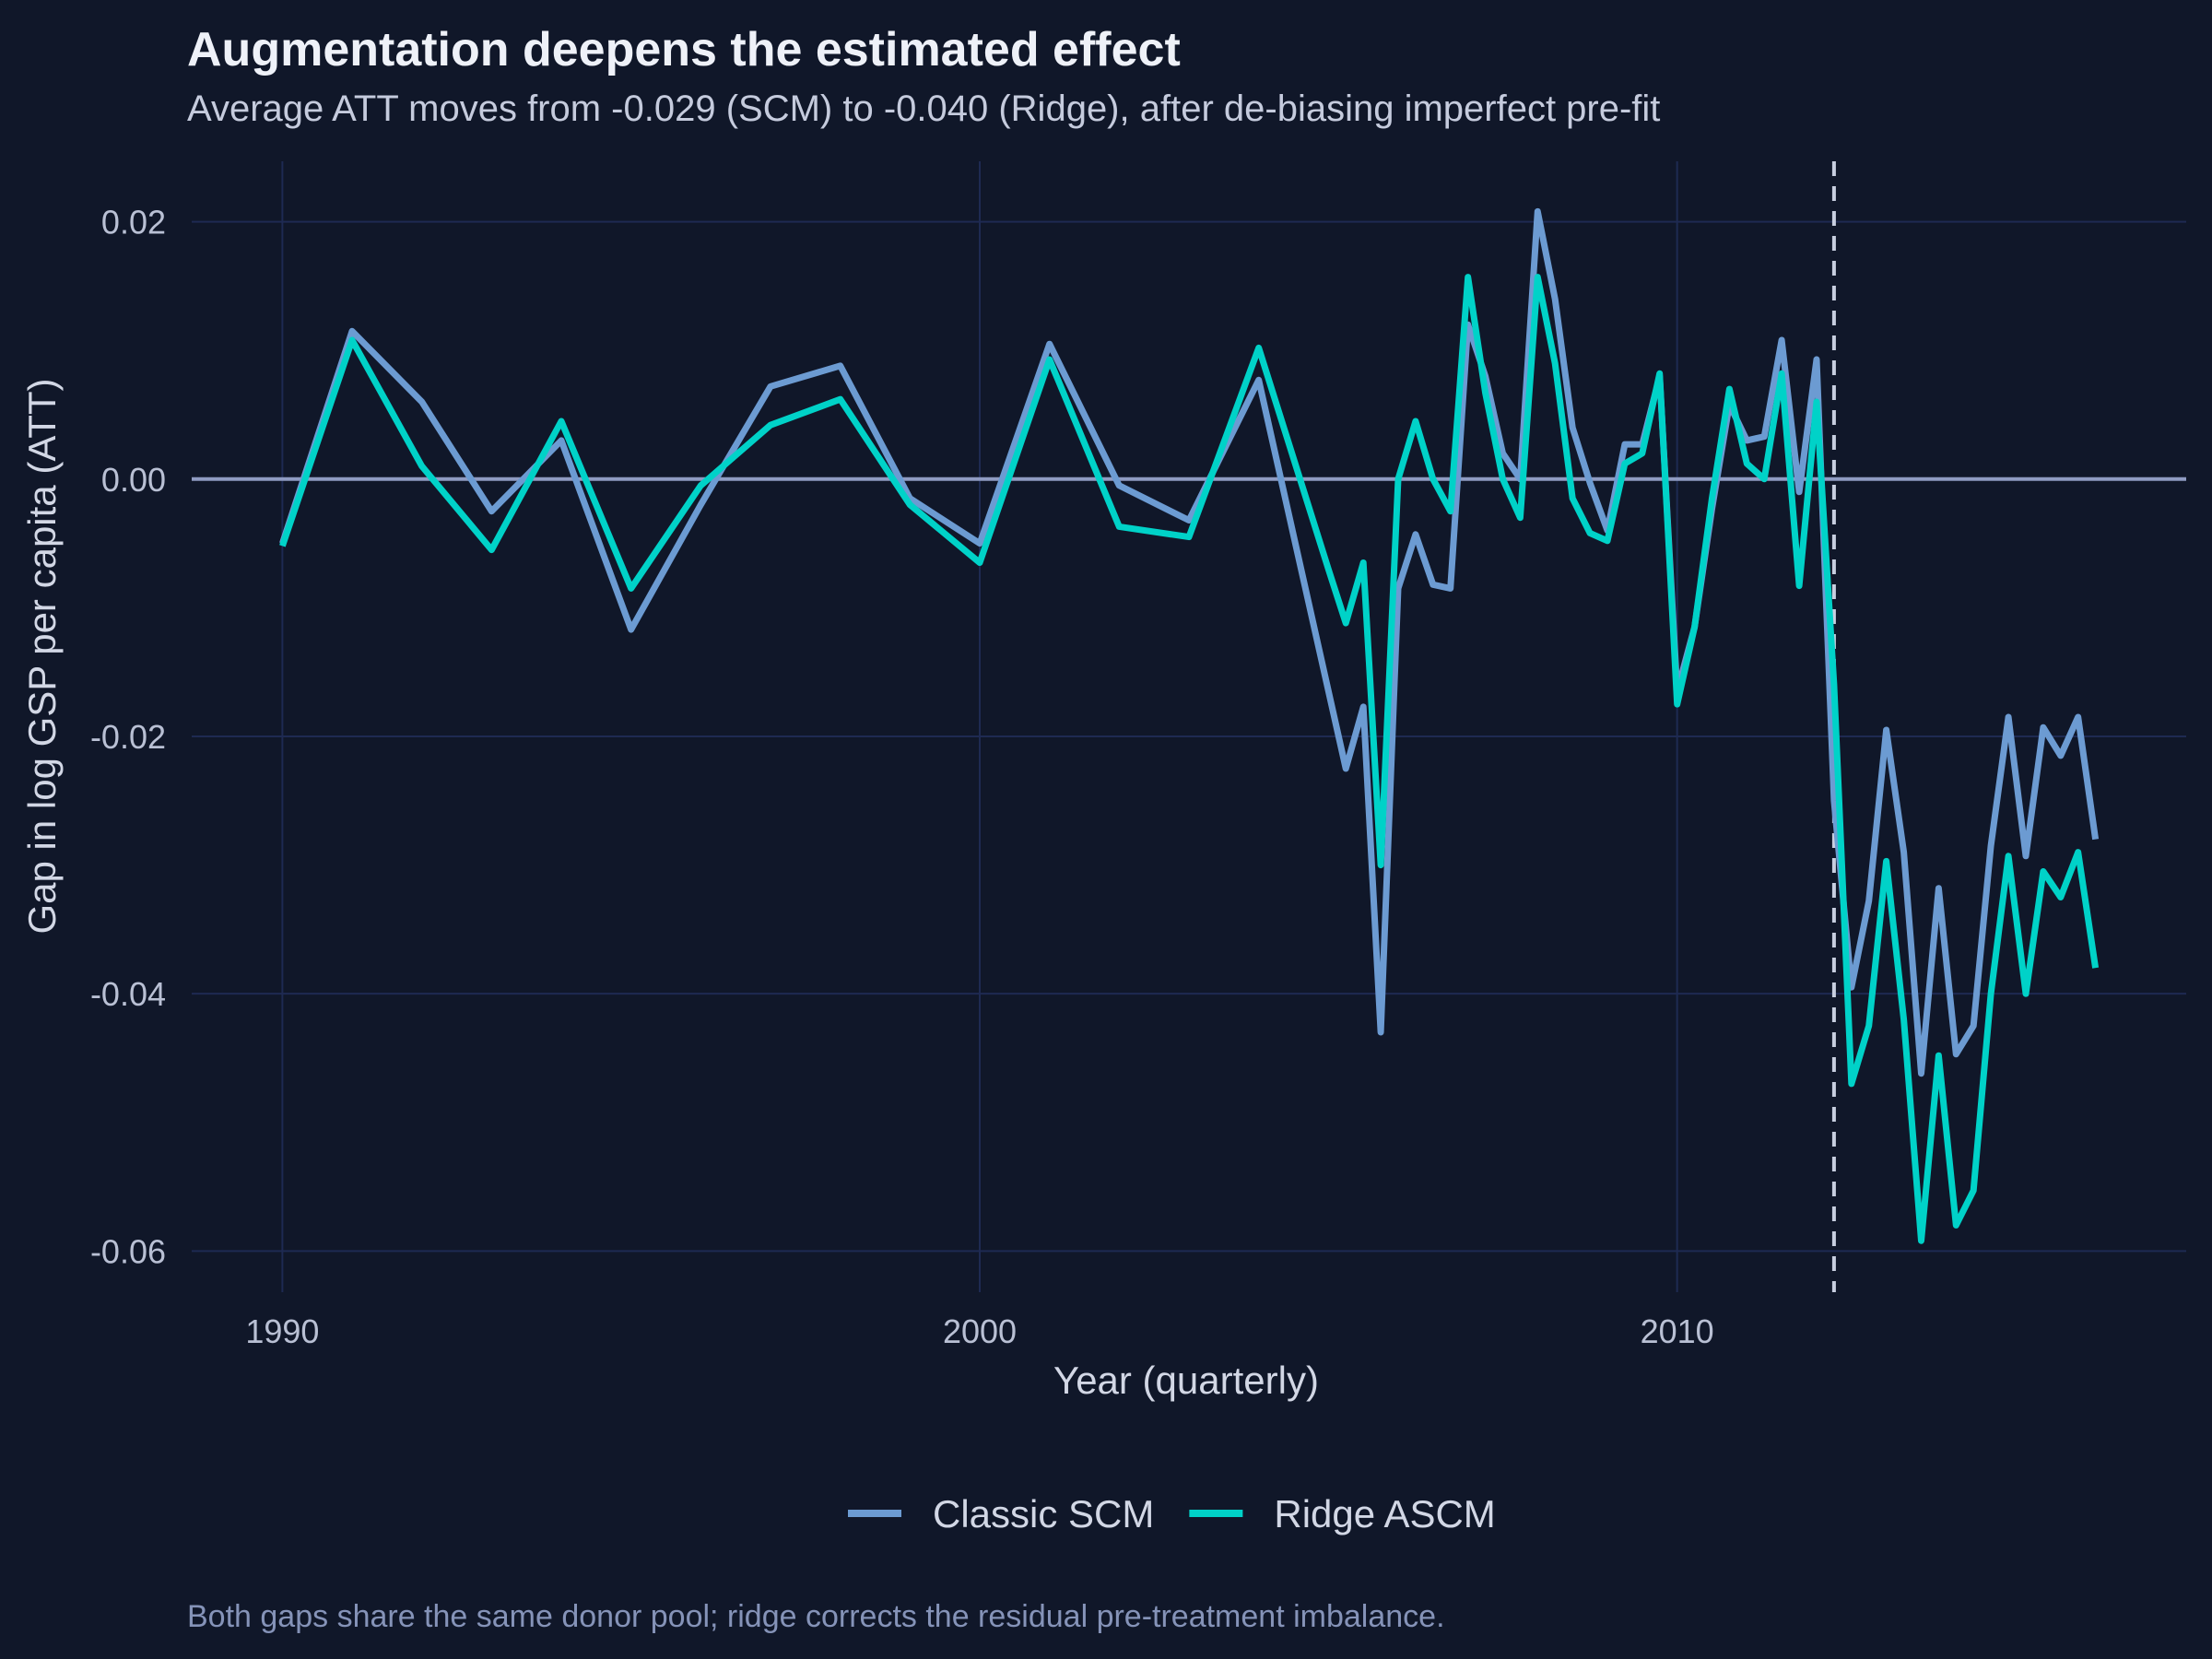 This screenshot has width=2212, height=1659. Describe the element at coordinates (128, 737) in the screenshot. I see `y-tick-label: -0.02` at that location.